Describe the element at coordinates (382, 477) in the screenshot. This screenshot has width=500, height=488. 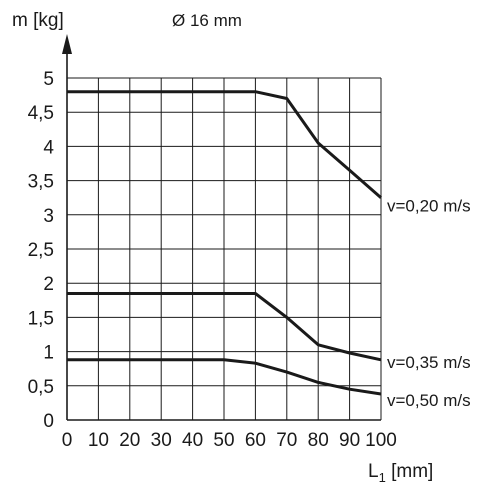
I see `x-axis-label-subscript: 1` at that location.